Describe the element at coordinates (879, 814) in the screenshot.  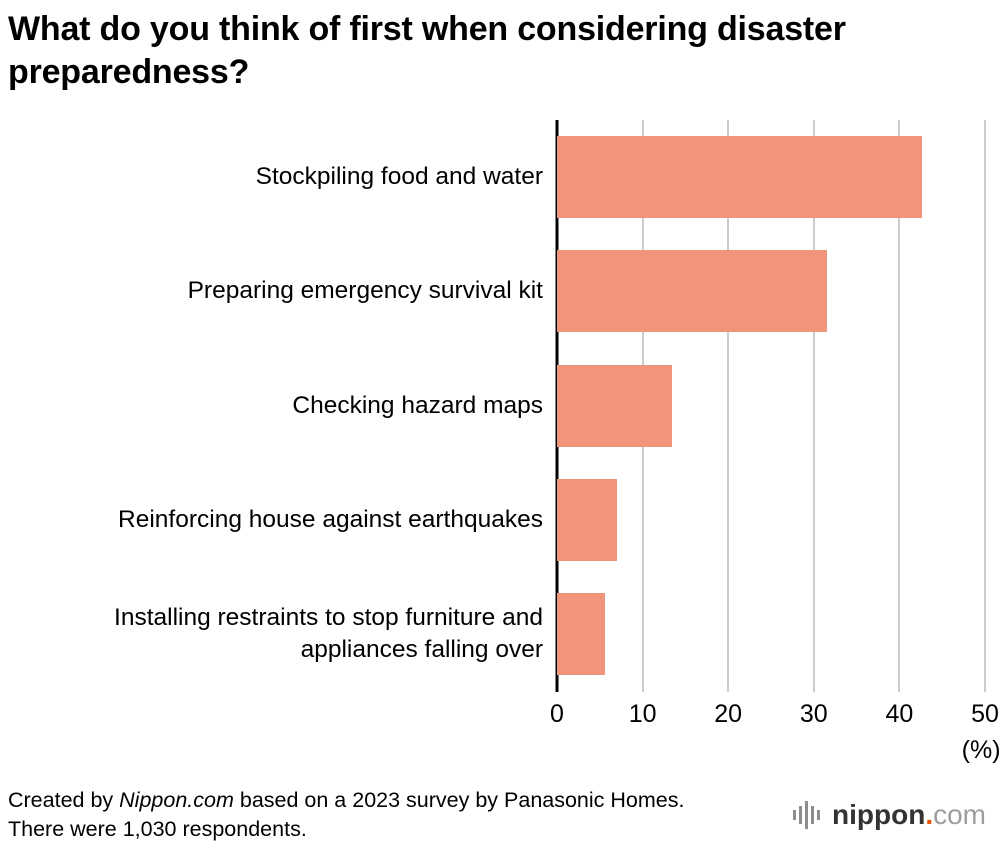
I see `nippon-logo-name: nippon` at that location.